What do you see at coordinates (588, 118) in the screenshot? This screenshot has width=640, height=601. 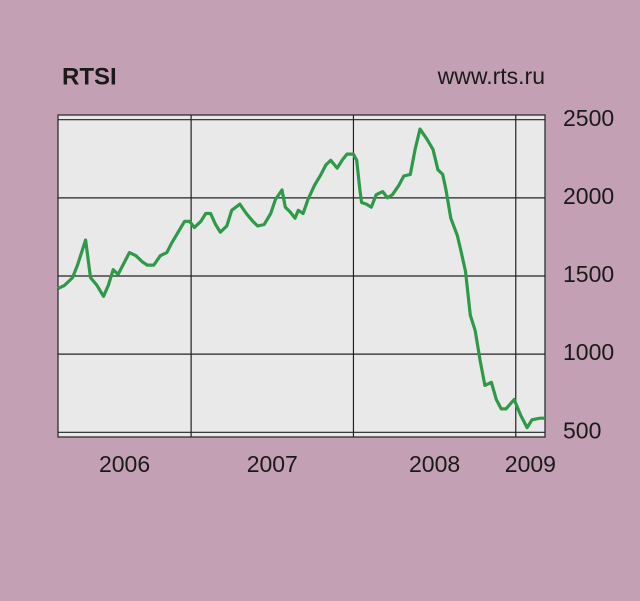 I see `y-tick-label: 2500` at bounding box center [588, 118].